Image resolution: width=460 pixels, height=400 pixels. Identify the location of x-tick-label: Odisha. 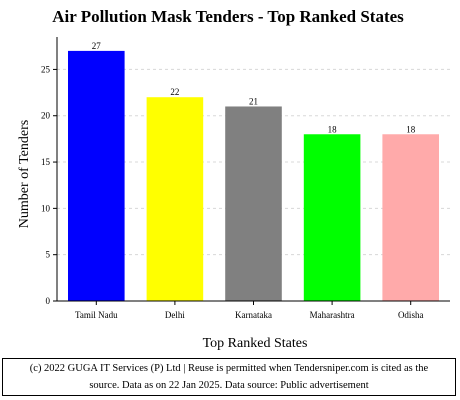
(411, 315).